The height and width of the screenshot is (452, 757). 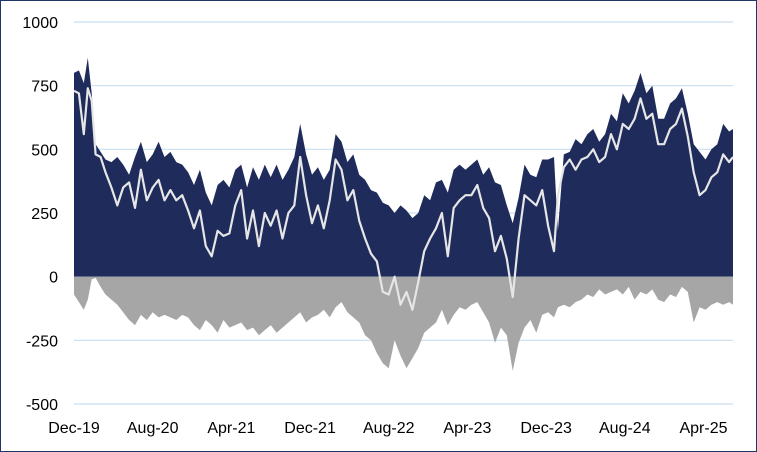 I want to click on x-tick-label: Dec-19, so click(x=74, y=428).